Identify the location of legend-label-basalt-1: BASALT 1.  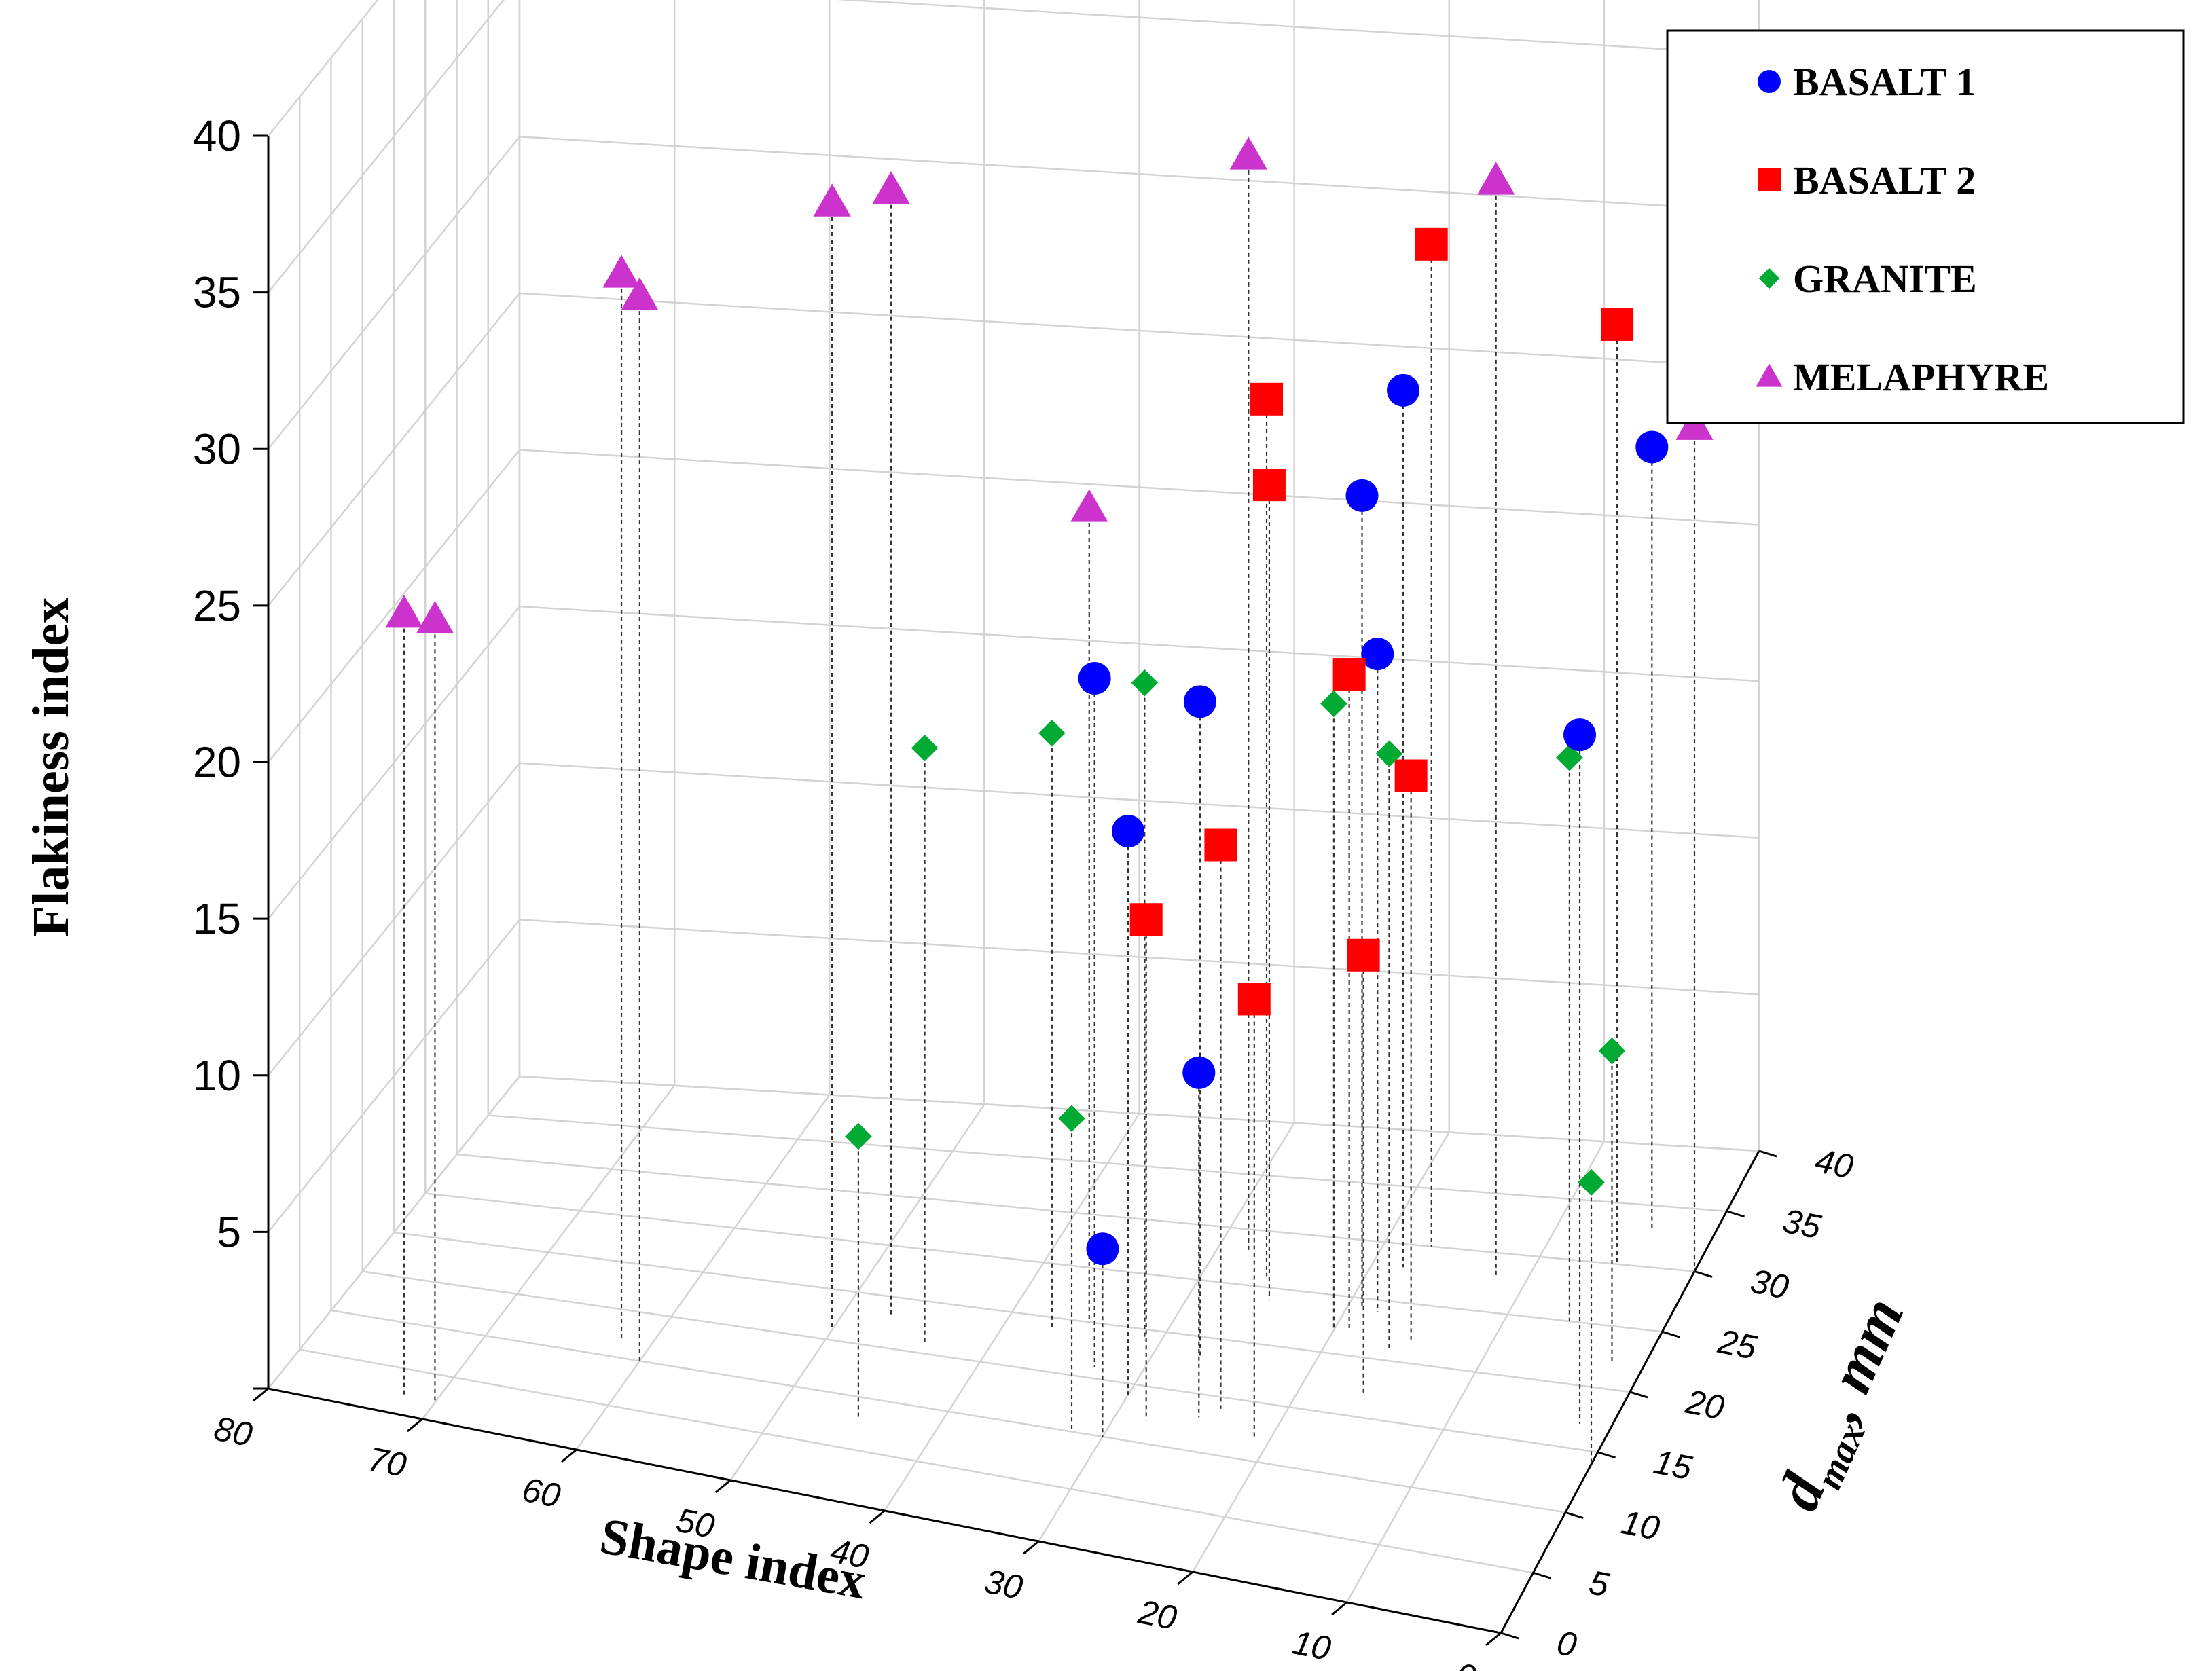
(1884, 82).